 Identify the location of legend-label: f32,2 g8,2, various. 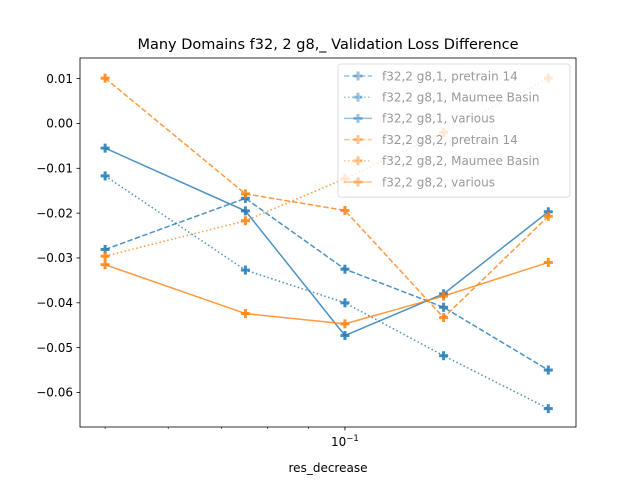
(438, 182).